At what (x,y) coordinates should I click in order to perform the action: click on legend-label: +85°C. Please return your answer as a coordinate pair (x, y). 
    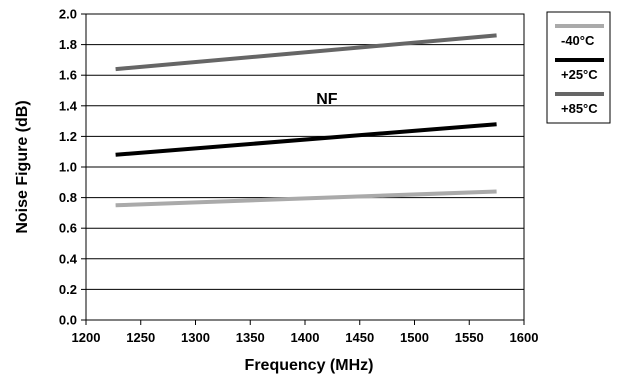
    Looking at the image, I should click on (579, 108).